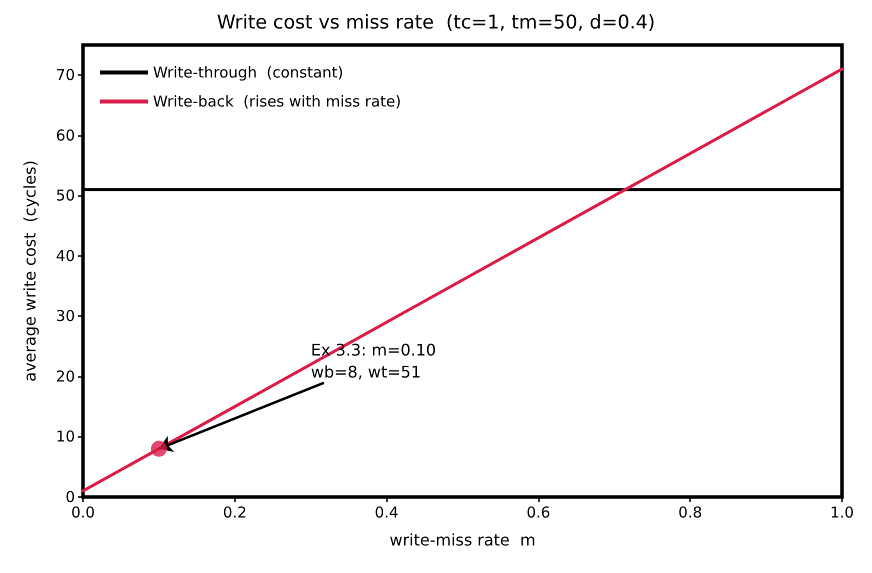 This screenshot has height=573, width=872. Describe the element at coordinates (538, 513) in the screenshot. I see `x-tick-label: 0.6` at that location.